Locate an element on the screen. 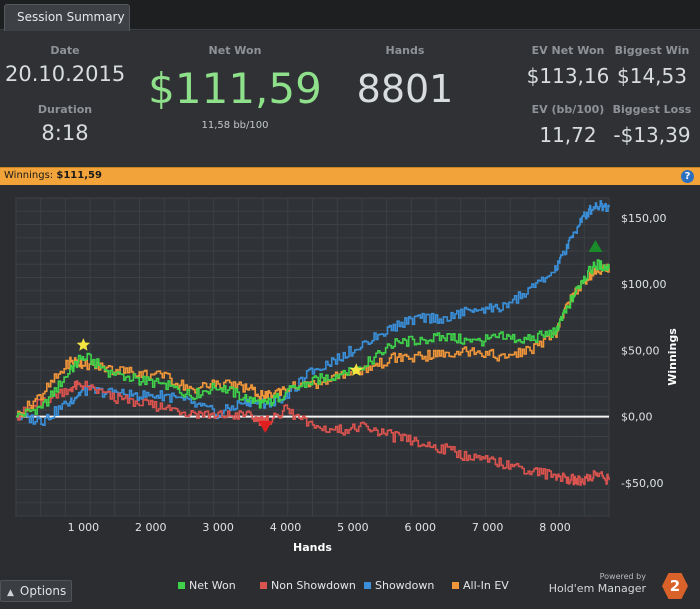  x-tick-label: 5 000 is located at coordinates (353, 527).